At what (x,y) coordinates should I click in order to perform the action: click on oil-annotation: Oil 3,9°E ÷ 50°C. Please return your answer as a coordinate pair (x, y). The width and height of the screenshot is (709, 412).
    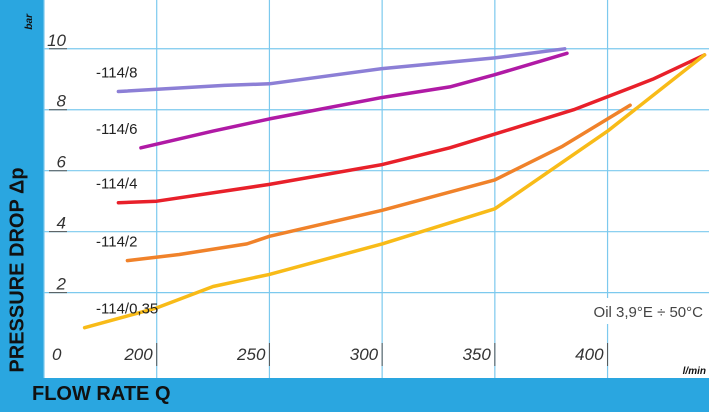
    Looking at the image, I should click on (649, 312).